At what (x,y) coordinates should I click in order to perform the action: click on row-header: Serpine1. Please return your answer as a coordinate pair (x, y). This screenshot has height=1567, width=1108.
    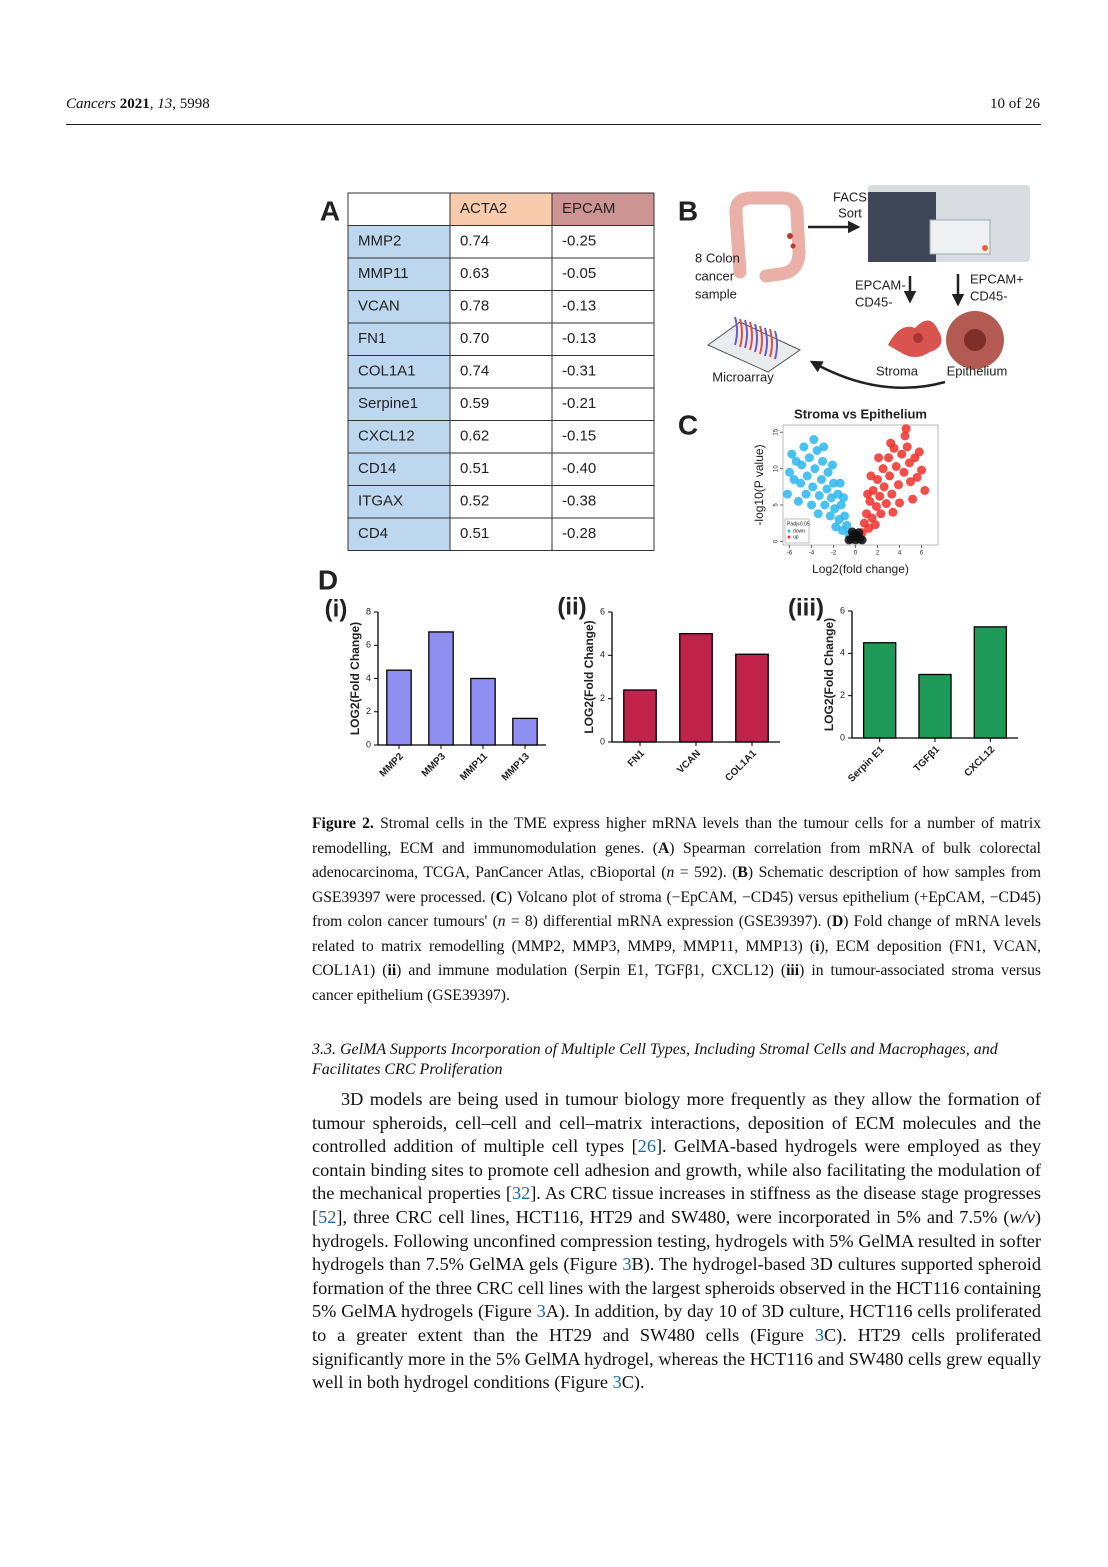
    Looking at the image, I should click on (388, 403).